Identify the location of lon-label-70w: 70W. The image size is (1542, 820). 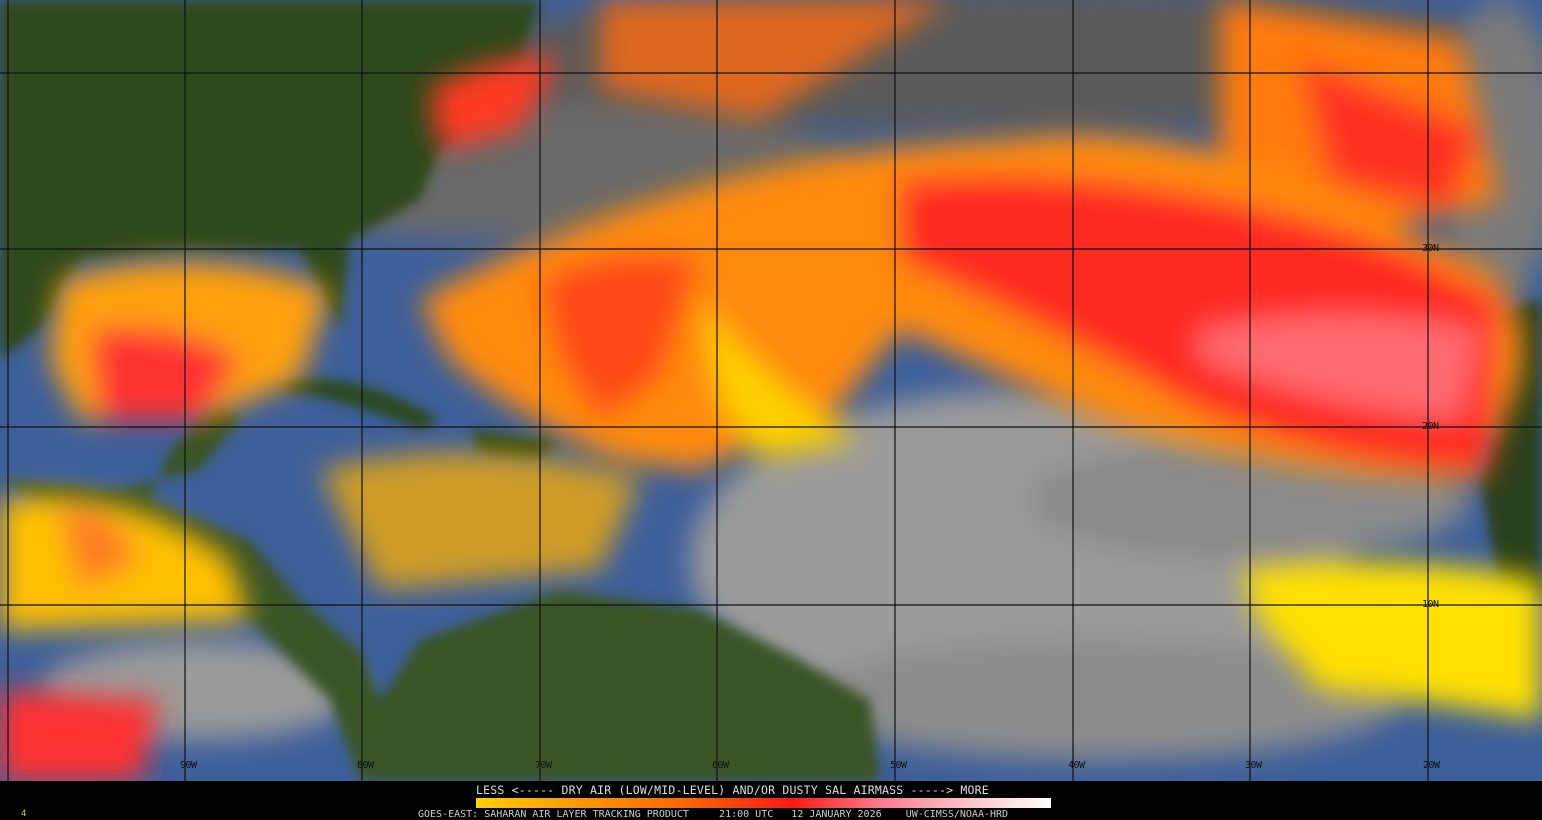
(543, 765).